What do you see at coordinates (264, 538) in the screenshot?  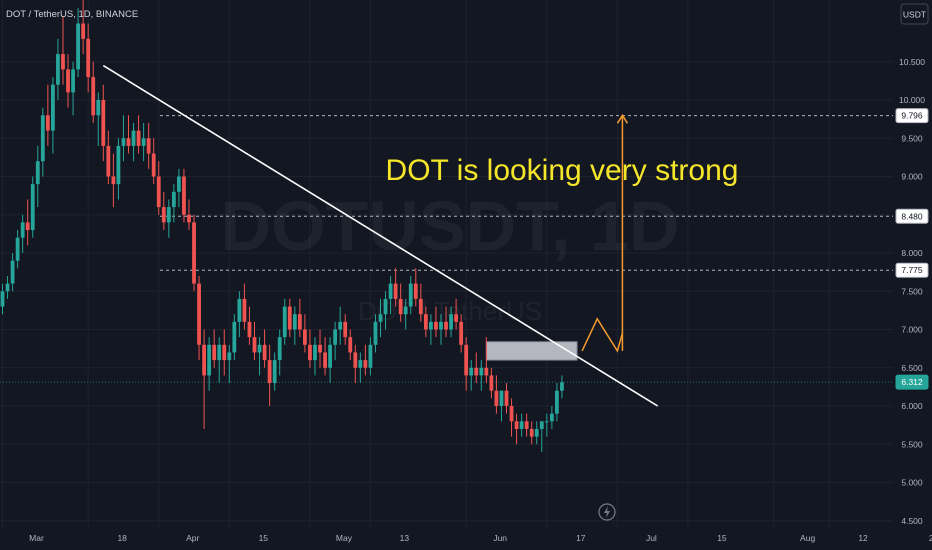 I see `x-tick-label: 15` at bounding box center [264, 538].